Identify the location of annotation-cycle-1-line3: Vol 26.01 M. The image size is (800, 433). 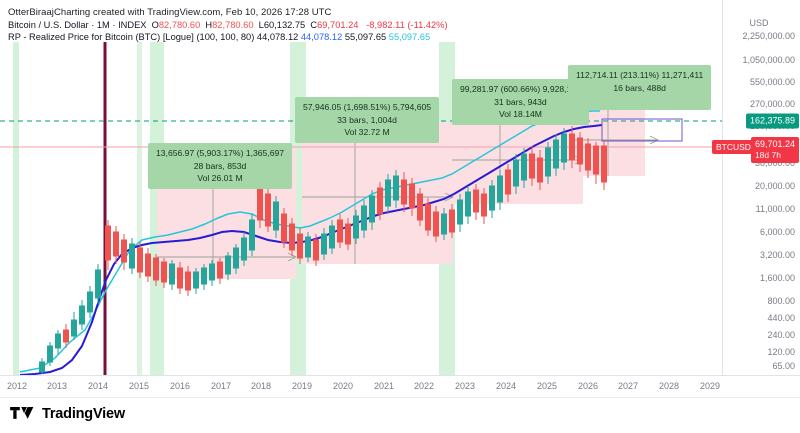
(220, 178).